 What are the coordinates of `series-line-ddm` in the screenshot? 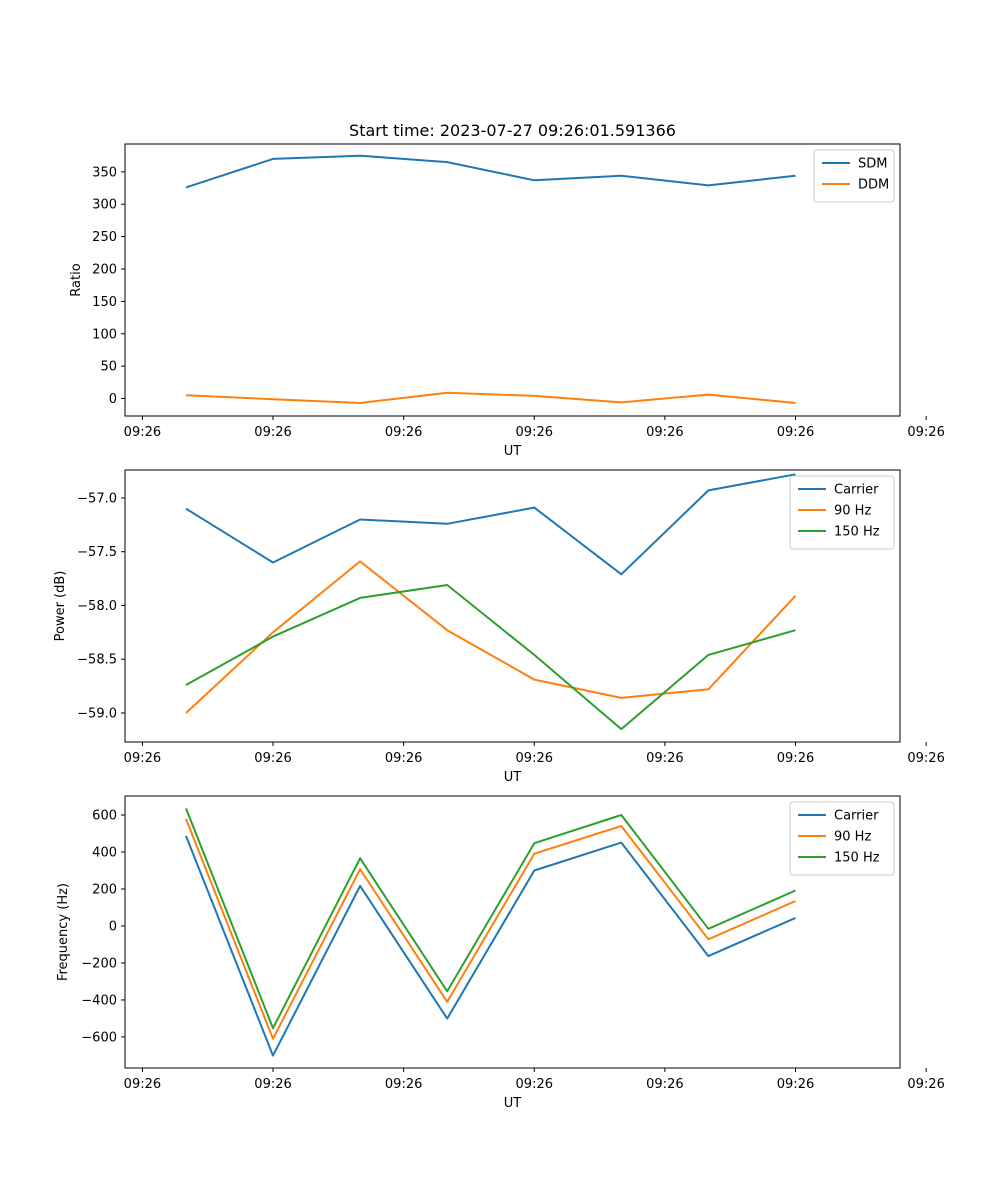 It's located at (490, 397).